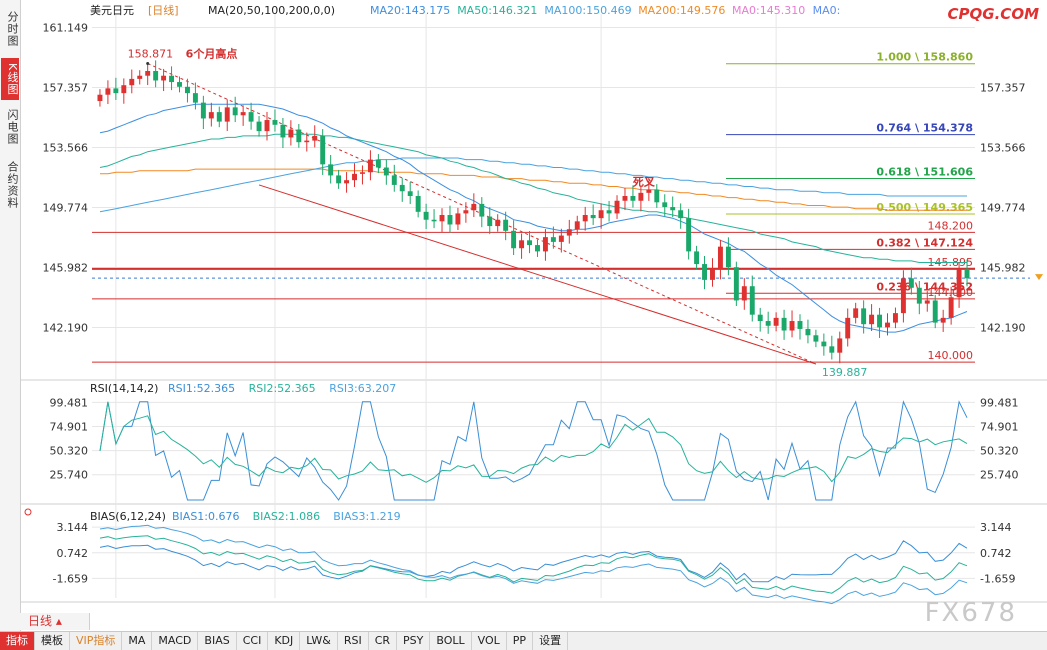 Image resolution: width=1047 pixels, height=650 pixels. Describe the element at coordinates (362, 388) in the screenshot. I see `rsi-series-label: RSI3:63.207` at that location.